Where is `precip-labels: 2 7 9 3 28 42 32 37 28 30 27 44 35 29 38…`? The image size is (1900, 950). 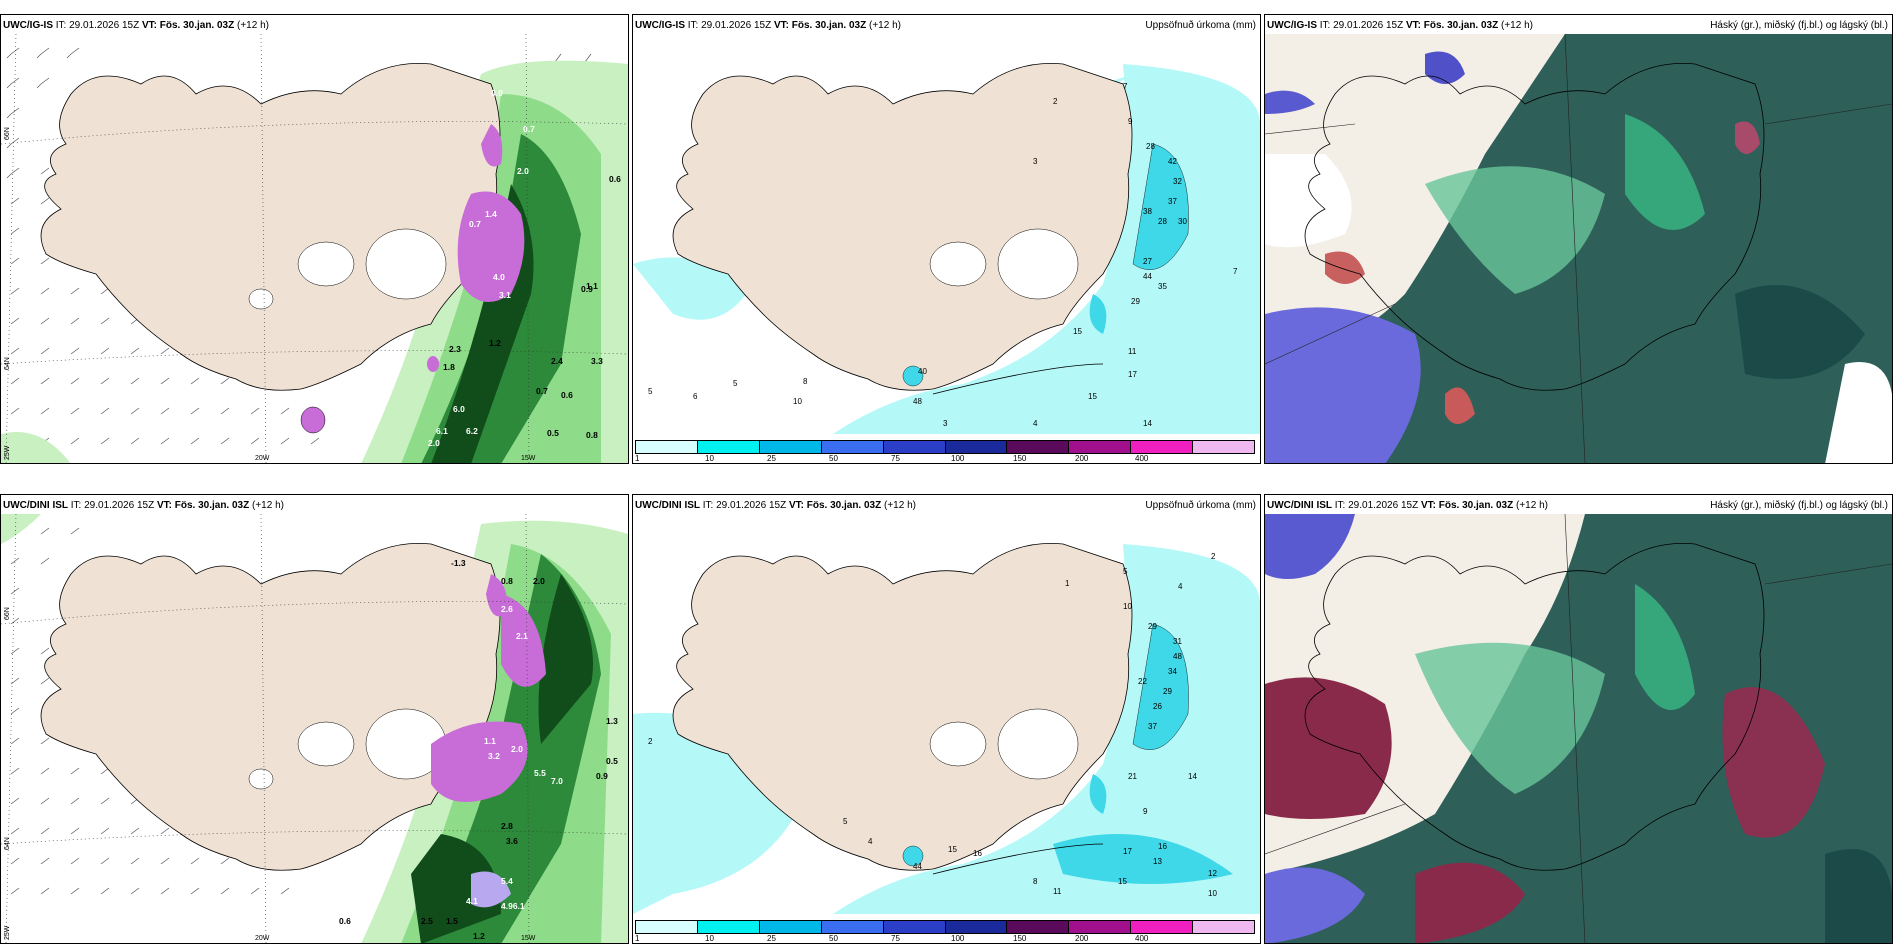
precip-labels: 2 7 9 3 28 42 32 37 28 30 27 44 35 29 38… is located at coordinates (943, 255).